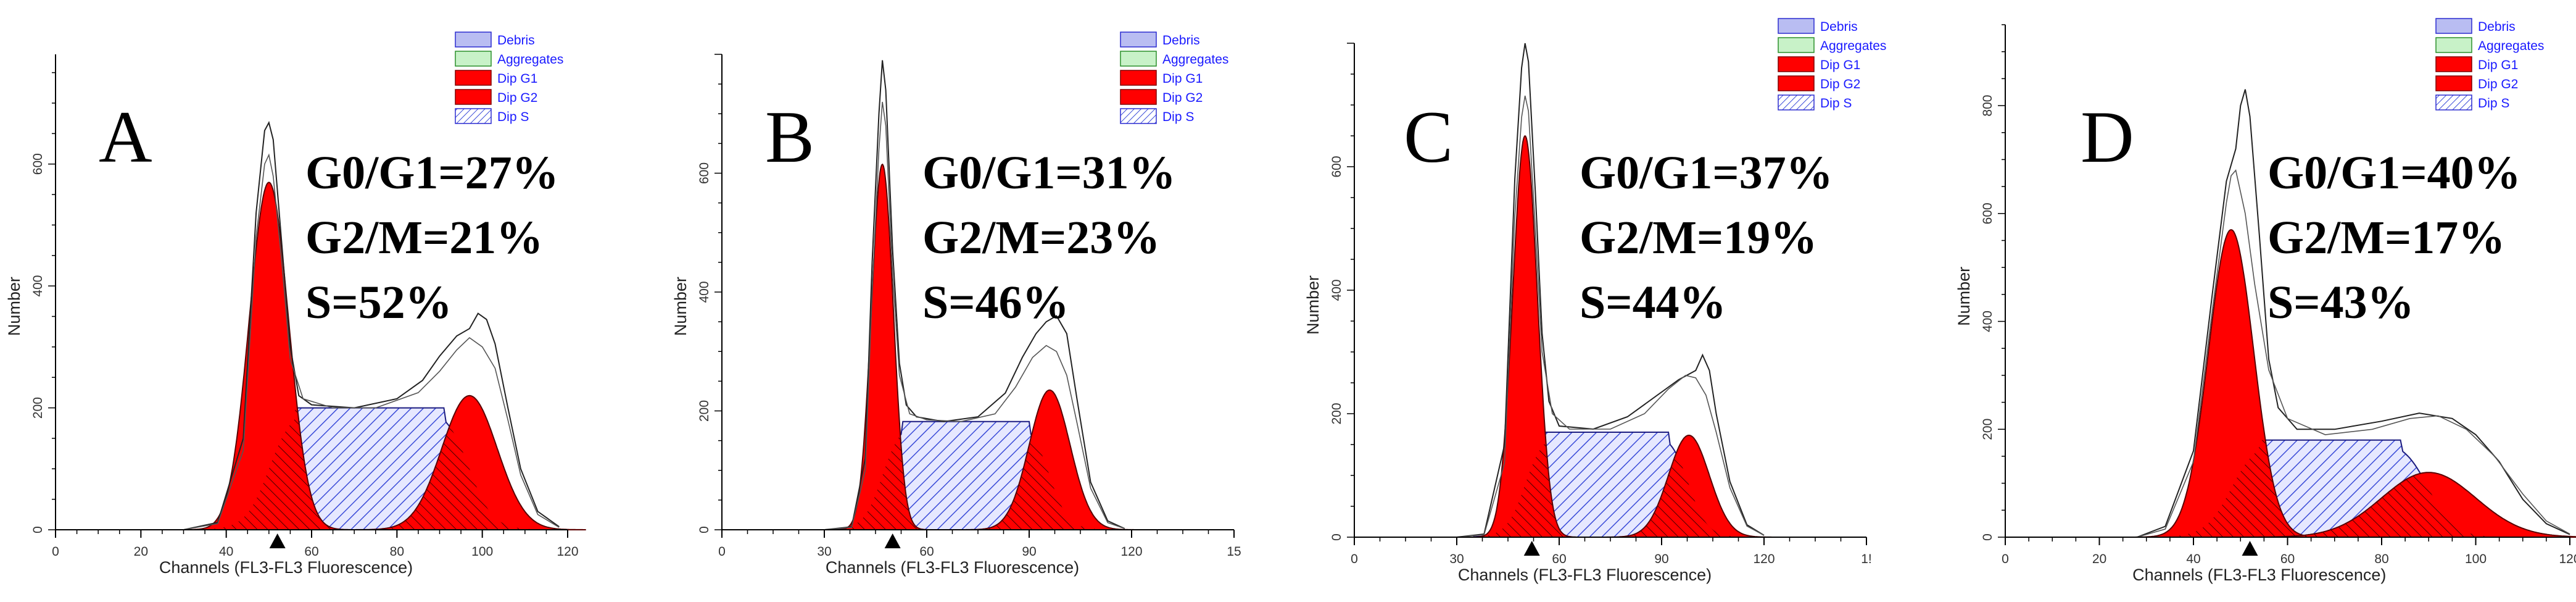 The width and height of the screenshot is (2576, 602). Describe the element at coordinates (789, 137) in the screenshot. I see `panel-letter: B` at that location.